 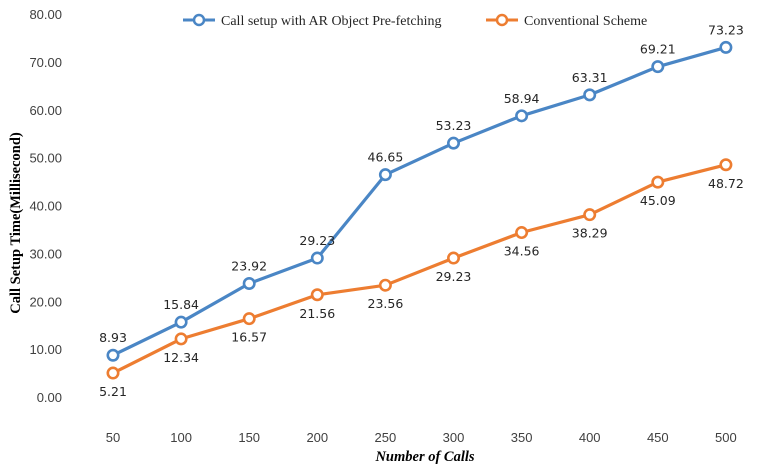 I want to click on data-label: 5.21, so click(x=113, y=391).